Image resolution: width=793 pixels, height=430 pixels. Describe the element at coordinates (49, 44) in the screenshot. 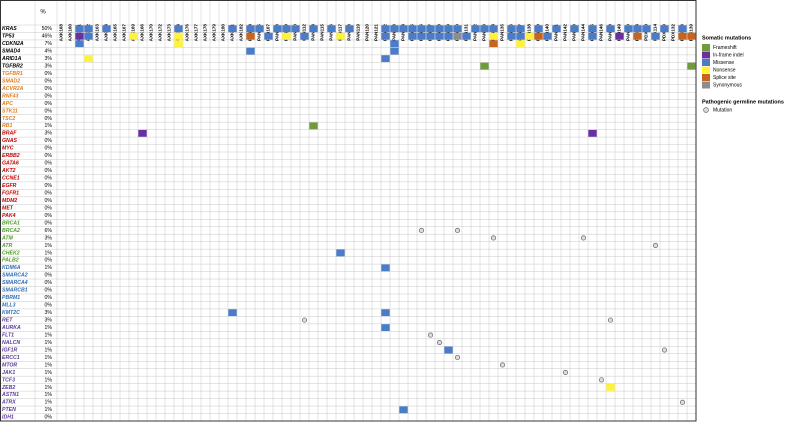

I see `gene-pct: 7%` at that location.